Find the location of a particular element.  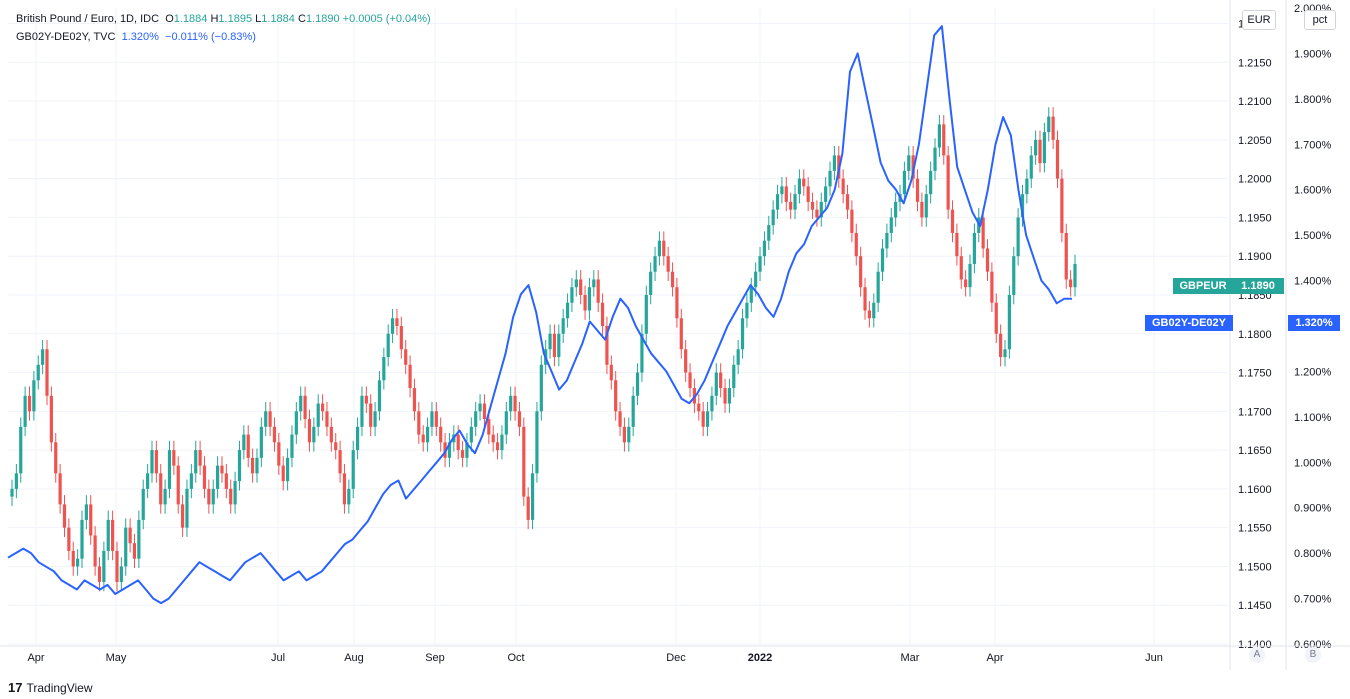

right-scale-unit: pct is located at coordinates (1320, 20).